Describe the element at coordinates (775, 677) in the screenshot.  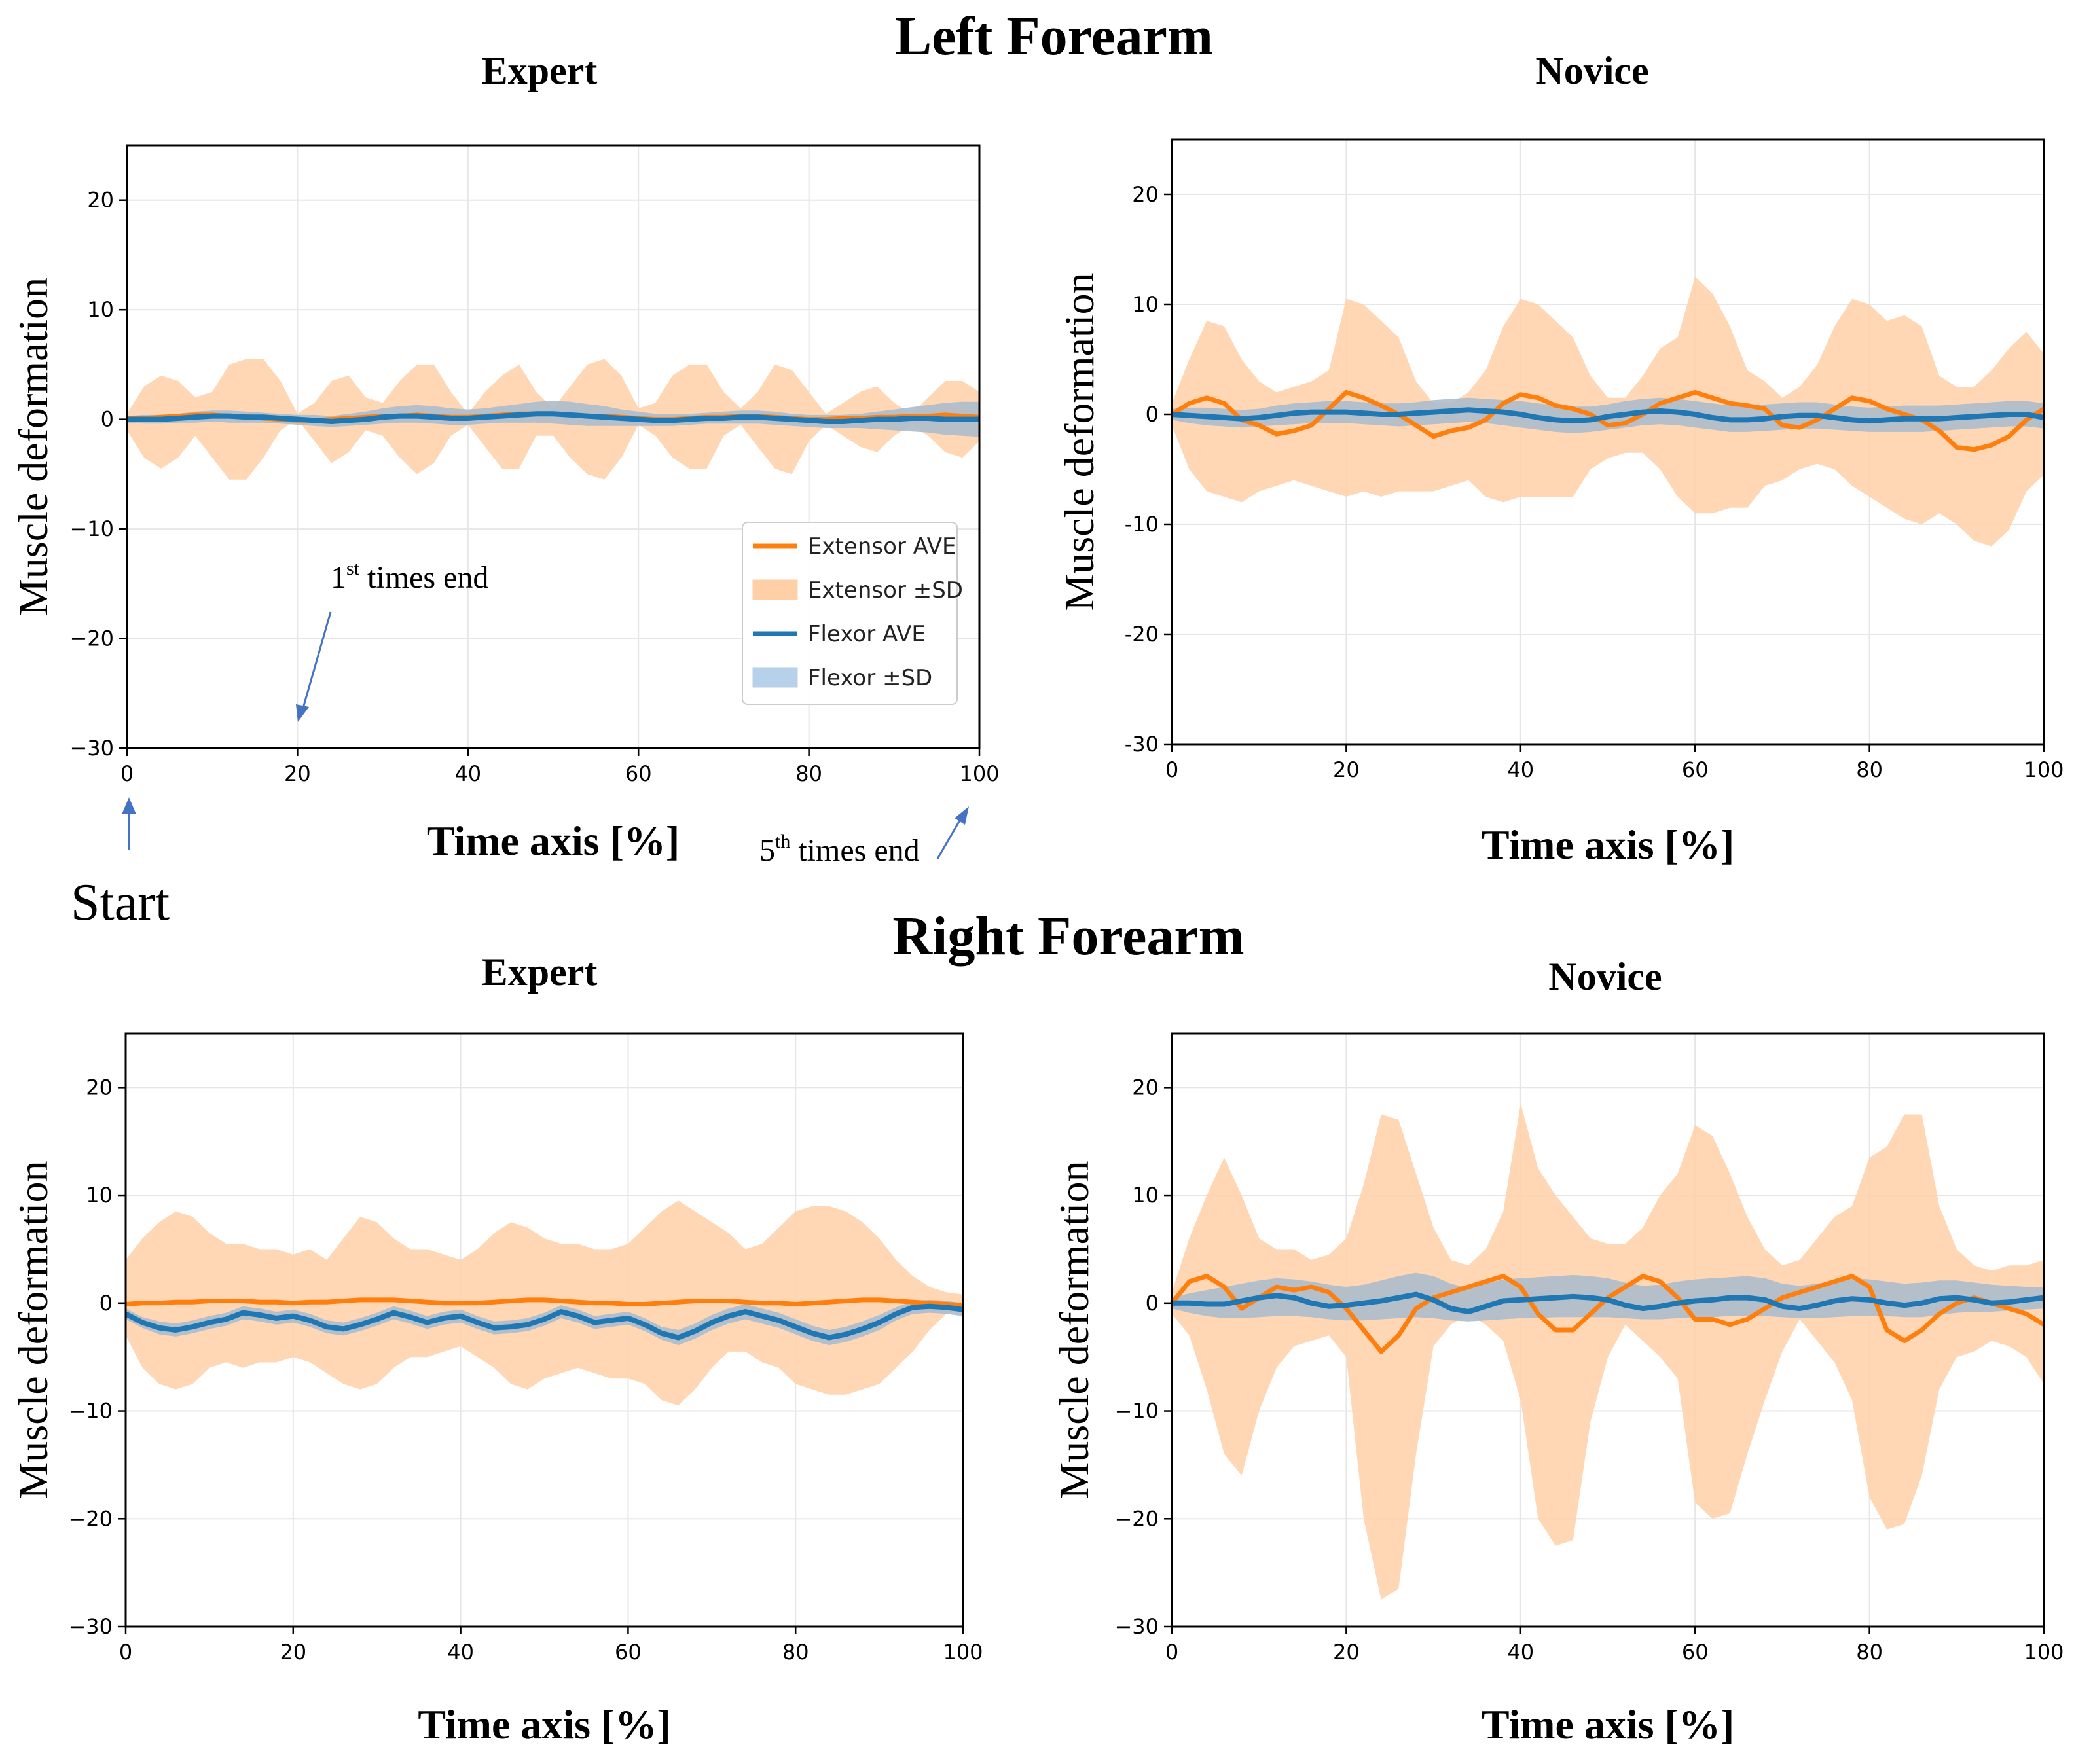
I see `legend-swatch-patch` at that location.